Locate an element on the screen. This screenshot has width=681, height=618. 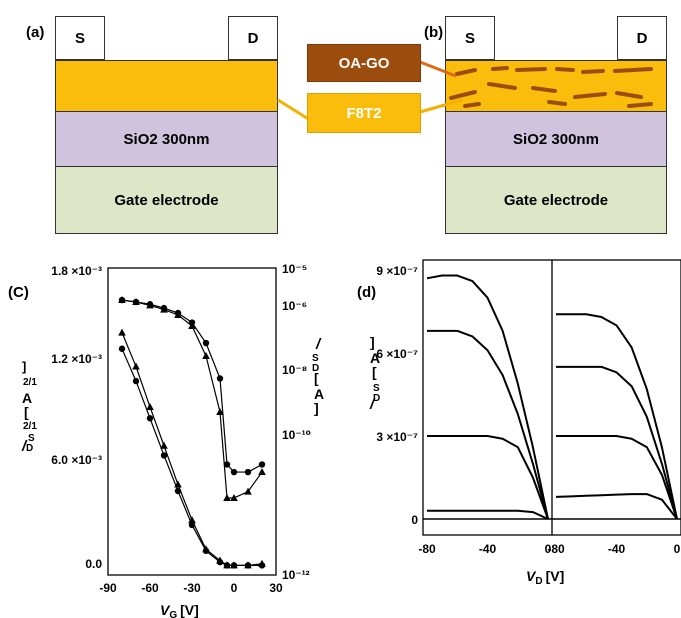
dielectric-layer-a: SiO2 300nm is located at coordinates (166, 139).